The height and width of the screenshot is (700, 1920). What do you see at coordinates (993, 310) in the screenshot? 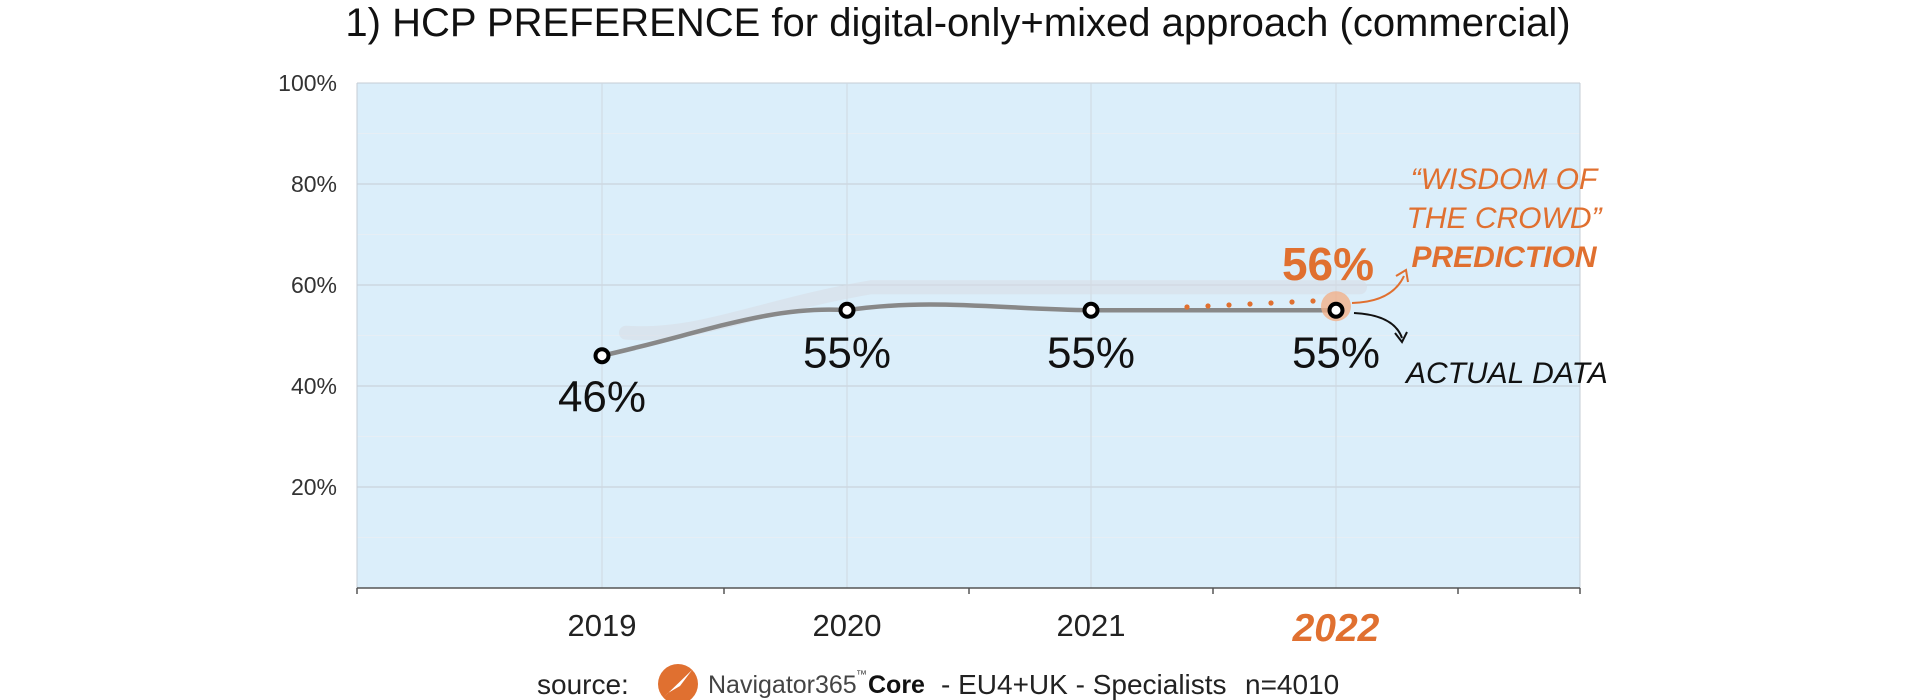
I see `series-shadow` at bounding box center [993, 310].